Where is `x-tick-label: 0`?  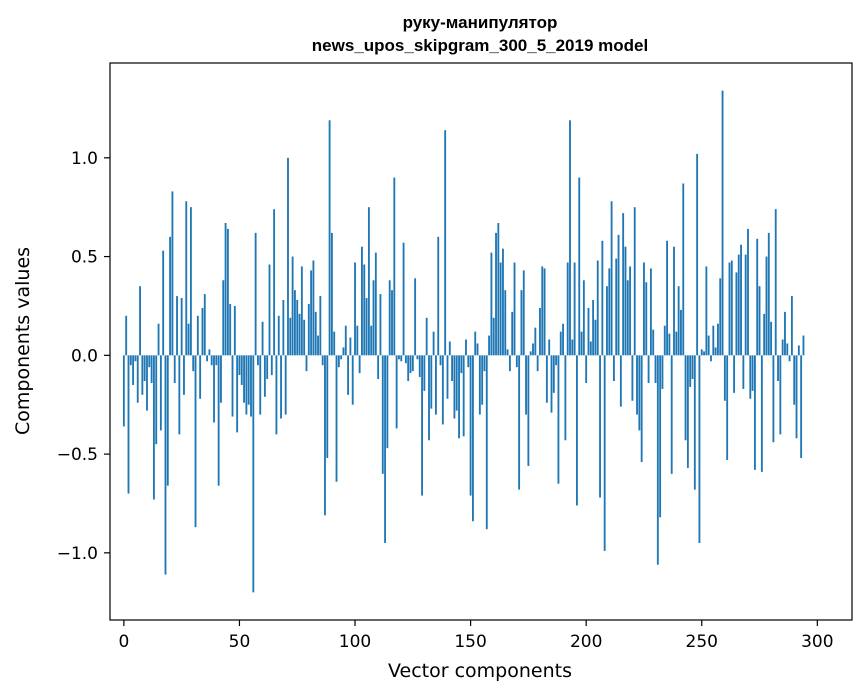 x-tick-label: 0 is located at coordinates (123, 642).